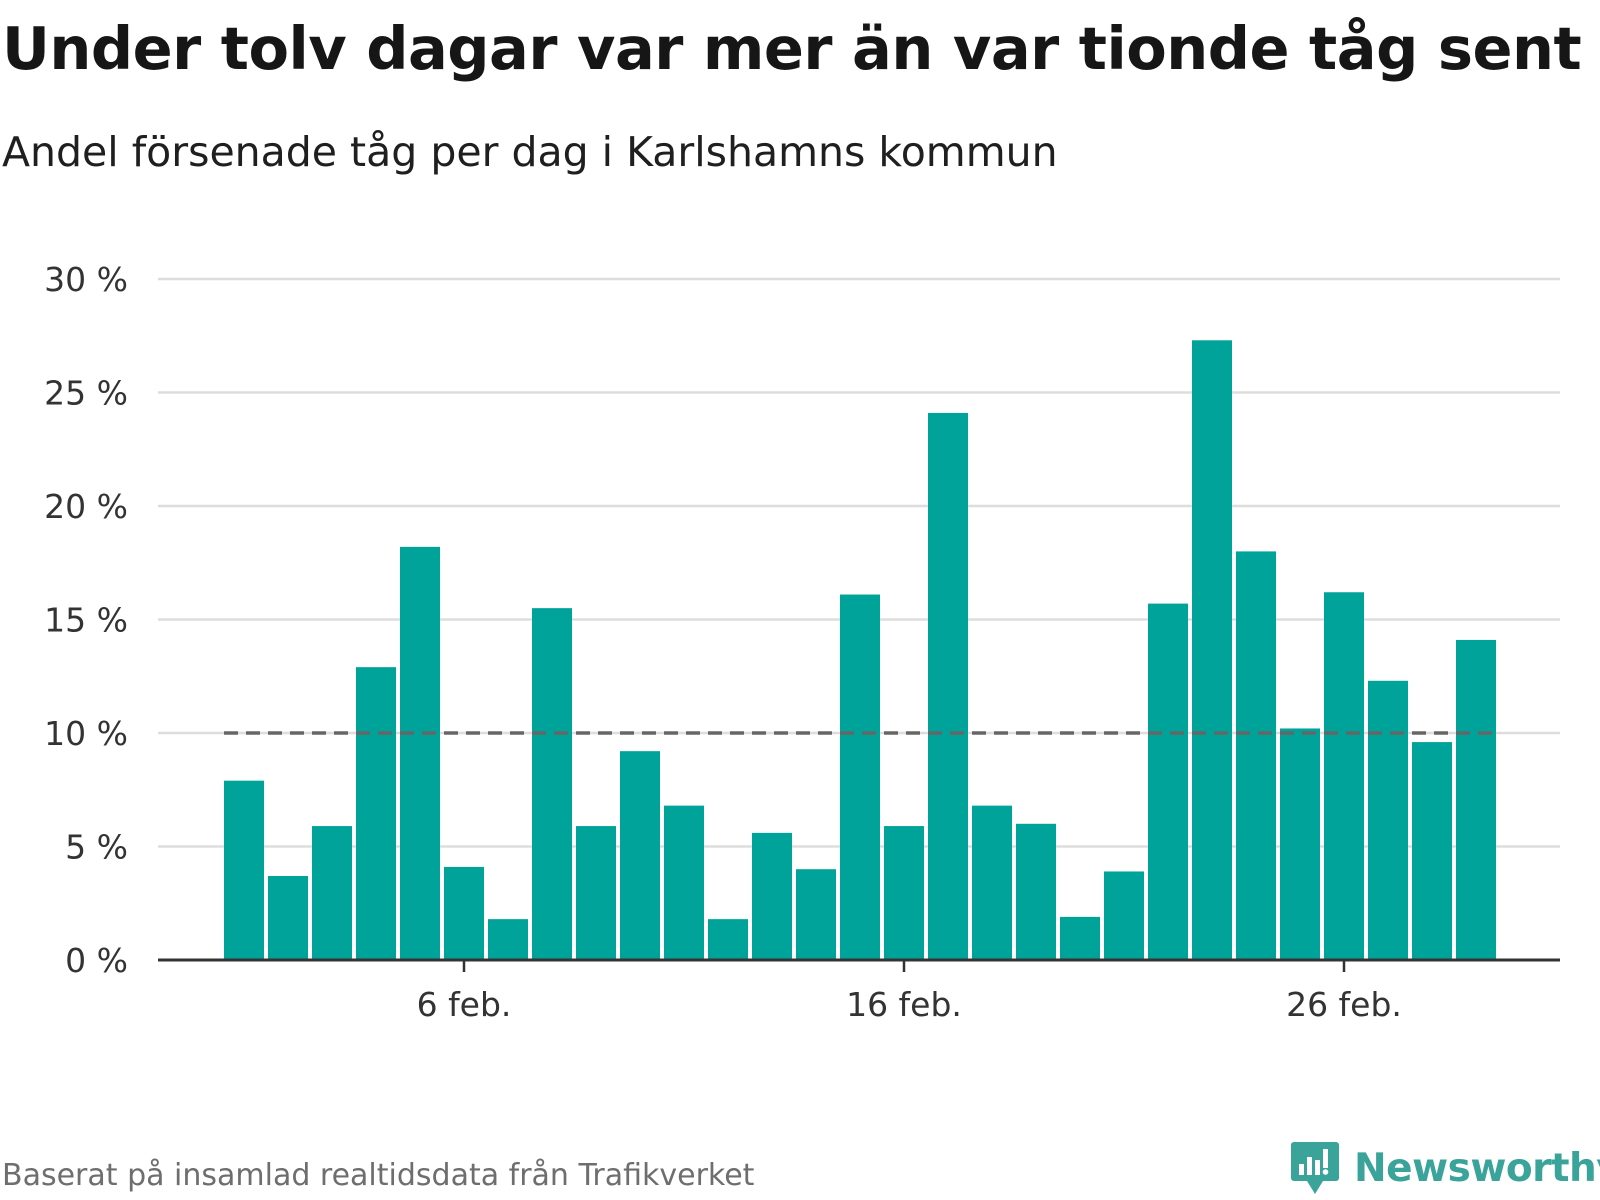 The width and height of the screenshot is (1600, 1200). I want to click on x-tick-label: 26 feb., so click(1344, 1004).